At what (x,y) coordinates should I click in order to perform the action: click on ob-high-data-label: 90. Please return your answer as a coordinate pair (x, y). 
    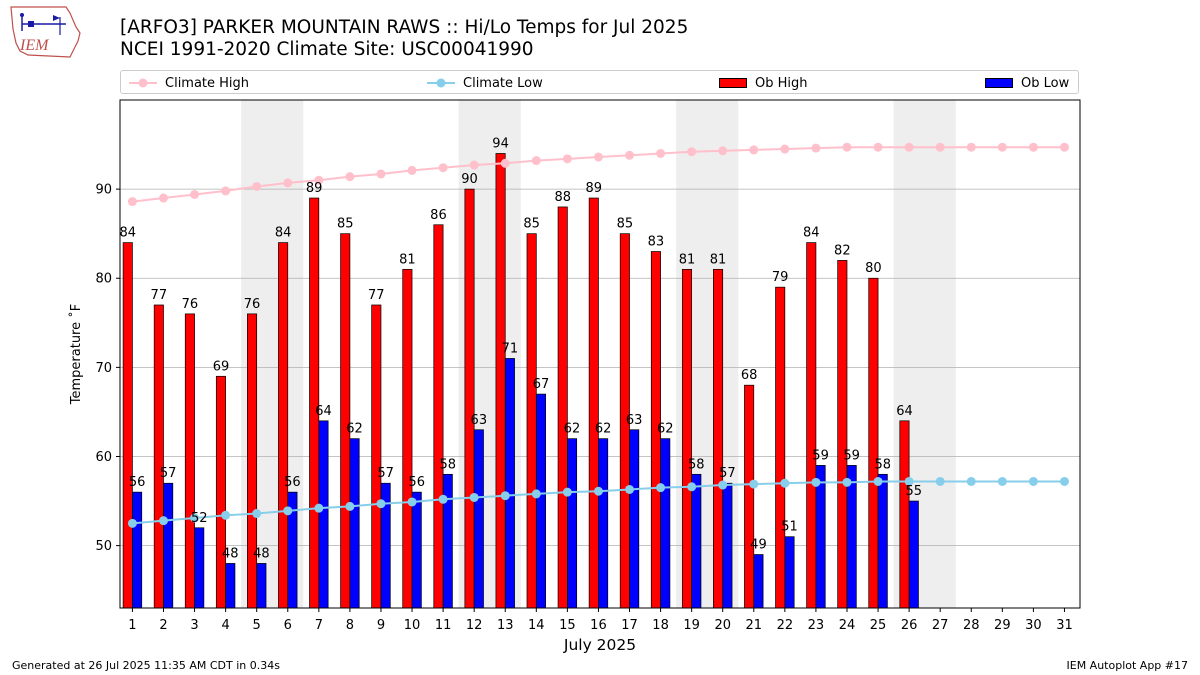
    Looking at the image, I should click on (469, 179).